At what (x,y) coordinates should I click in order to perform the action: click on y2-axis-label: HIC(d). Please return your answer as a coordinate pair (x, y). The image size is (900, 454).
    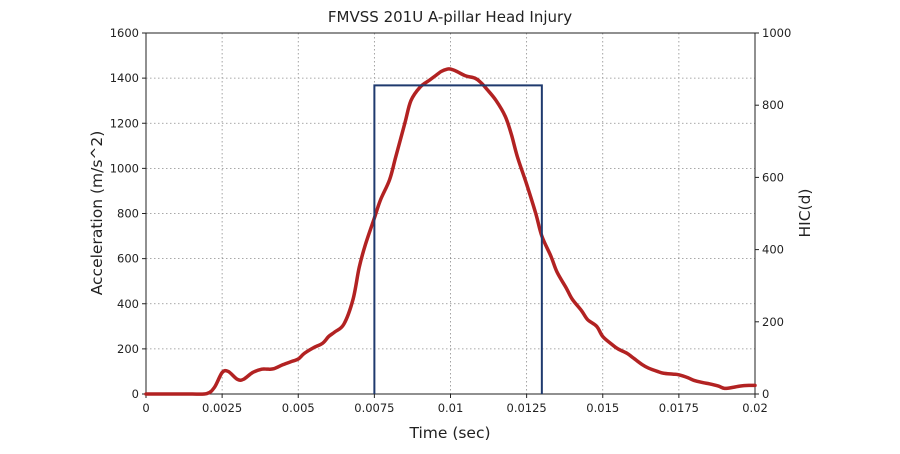
    Looking at the image, I should click on (805, 213).